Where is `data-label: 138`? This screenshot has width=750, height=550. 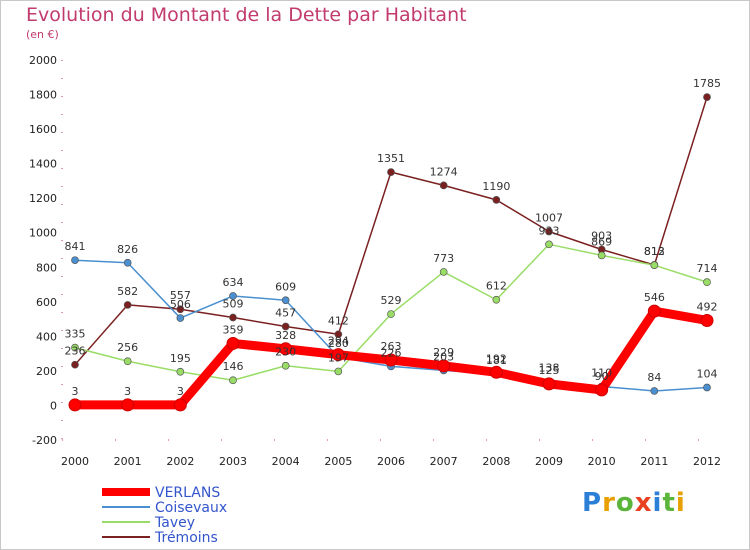 data-label: 138 is located at coordinates (549, 368).